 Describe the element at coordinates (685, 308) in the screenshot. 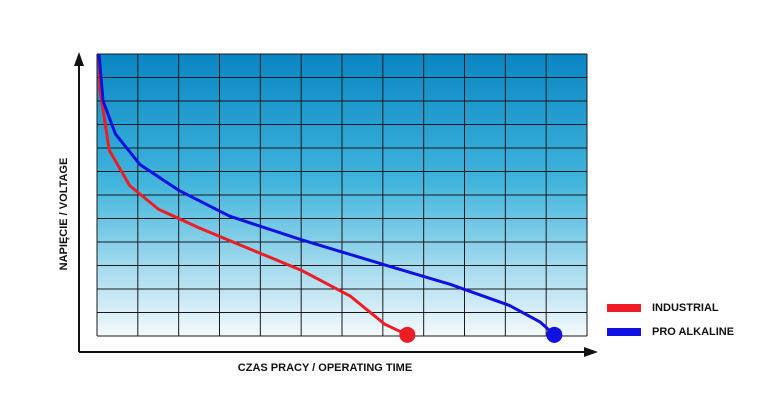

I see `legend-label: INDUSTRIAL` at that location.